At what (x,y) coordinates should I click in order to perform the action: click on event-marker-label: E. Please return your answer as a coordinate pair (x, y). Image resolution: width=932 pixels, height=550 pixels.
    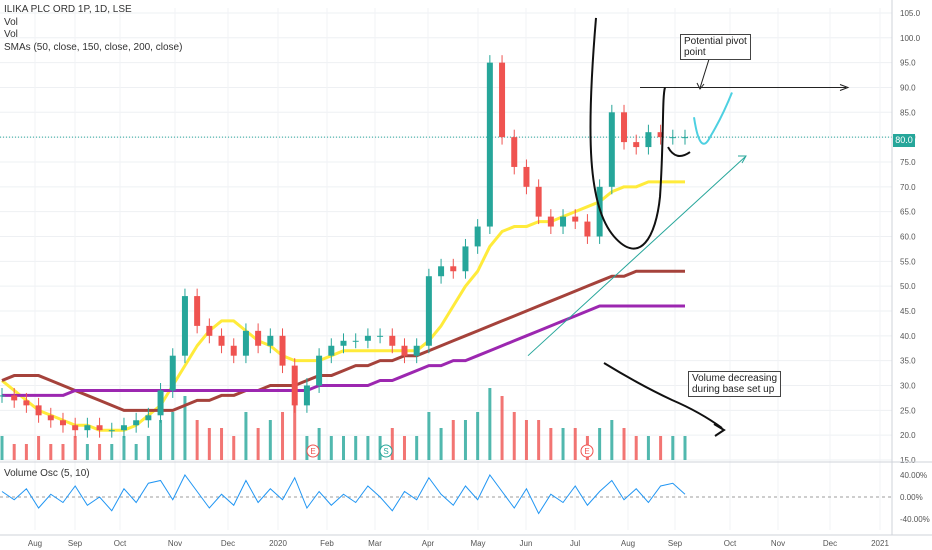
    Looking at the image, I should click on (312, 451).